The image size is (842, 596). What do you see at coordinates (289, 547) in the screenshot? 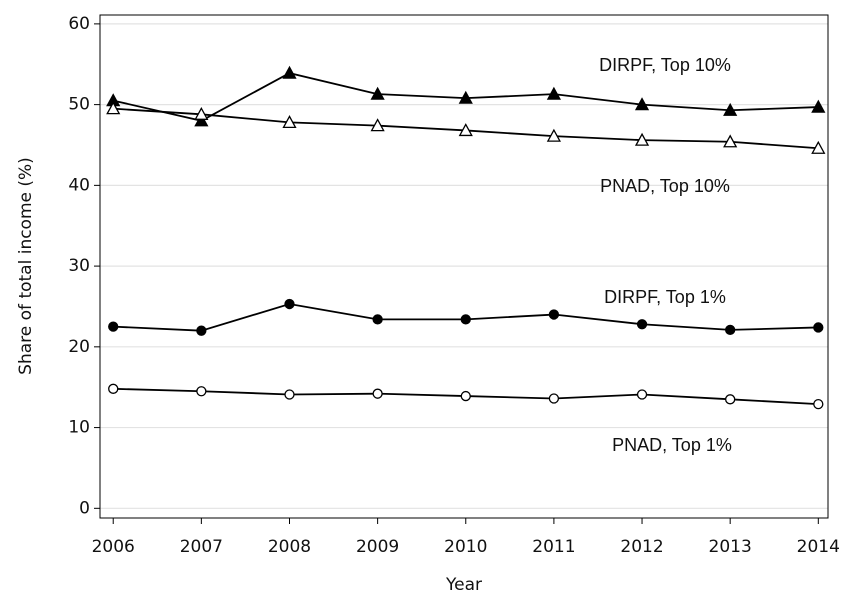
I see `x-tick-label: 2008` at bounding box center [289, 547].